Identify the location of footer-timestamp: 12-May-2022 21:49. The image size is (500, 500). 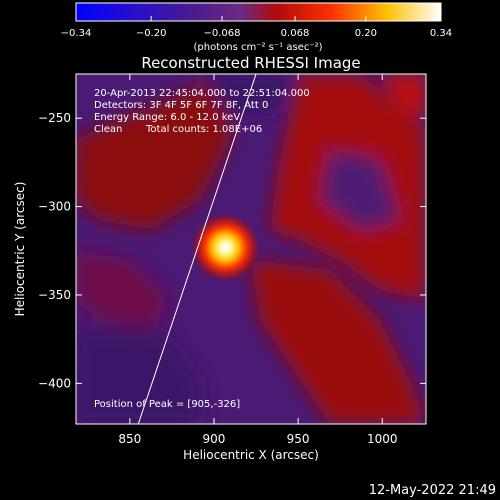
(432, 490).